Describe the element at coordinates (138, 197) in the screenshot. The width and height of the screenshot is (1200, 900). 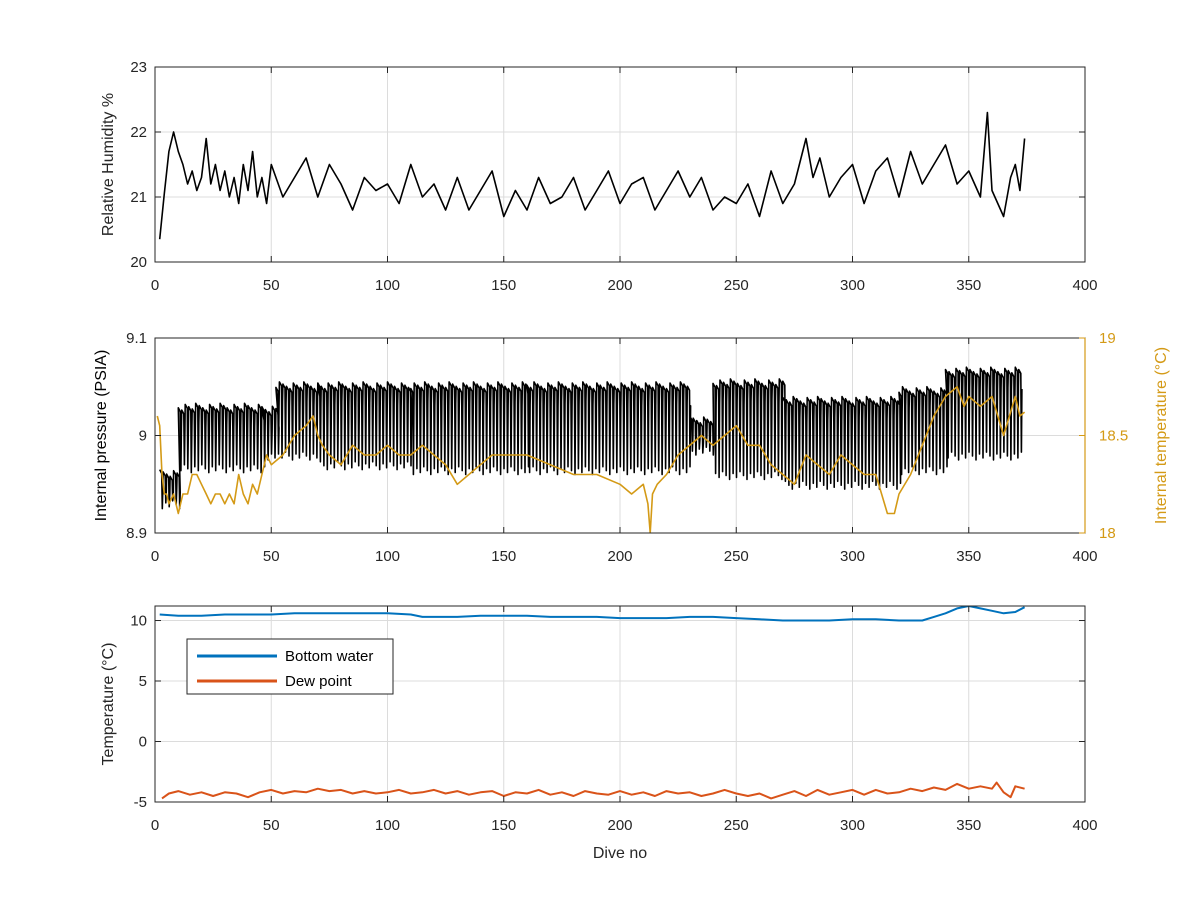
I see `y-tick-label: 21` at that location.